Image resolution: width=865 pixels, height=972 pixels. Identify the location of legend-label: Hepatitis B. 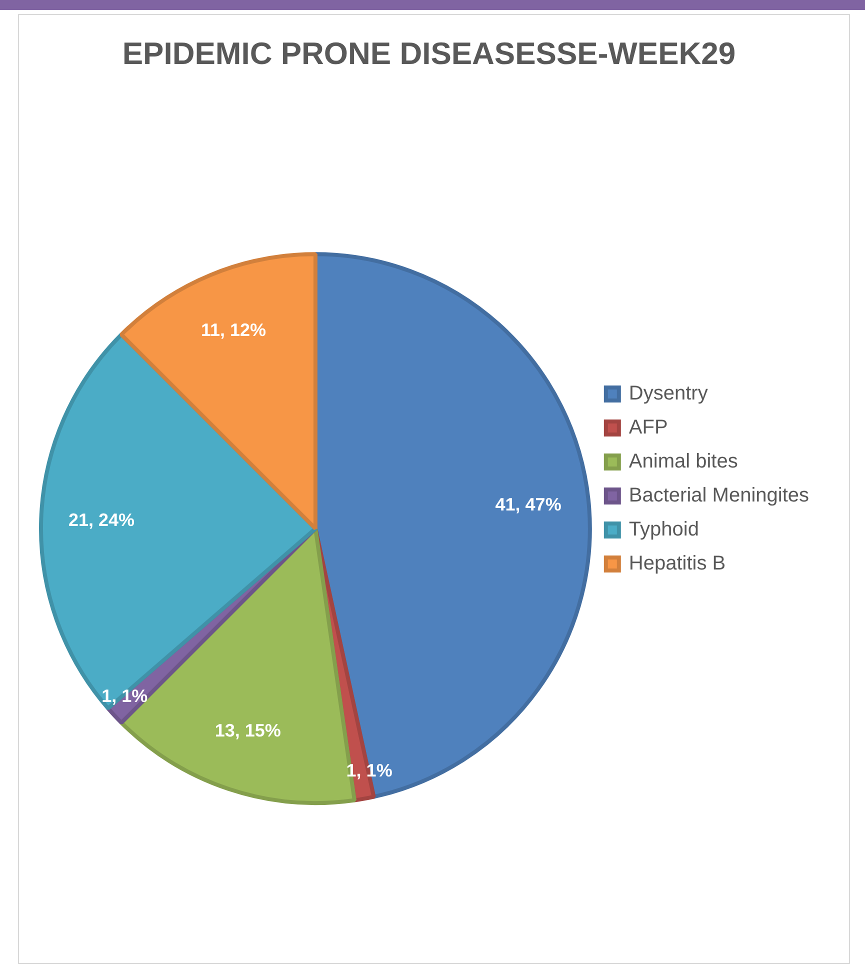
(677, 563).